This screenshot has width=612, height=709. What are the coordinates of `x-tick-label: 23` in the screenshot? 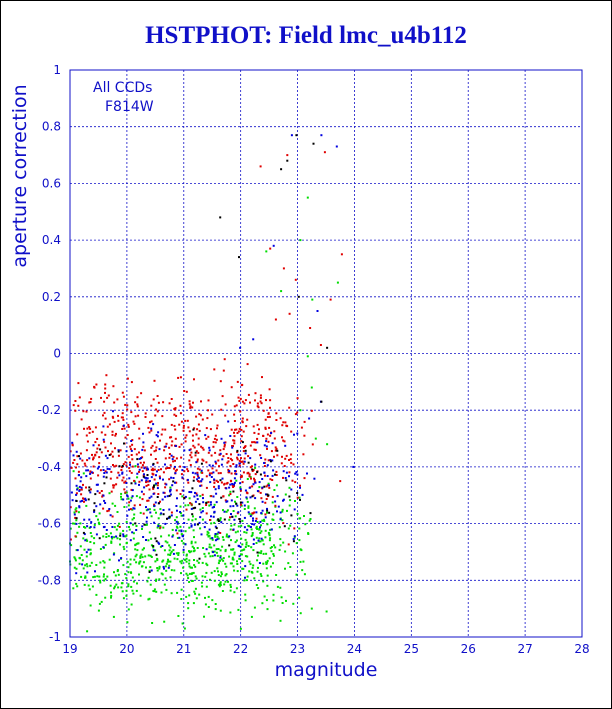 It's located at (297, 649).